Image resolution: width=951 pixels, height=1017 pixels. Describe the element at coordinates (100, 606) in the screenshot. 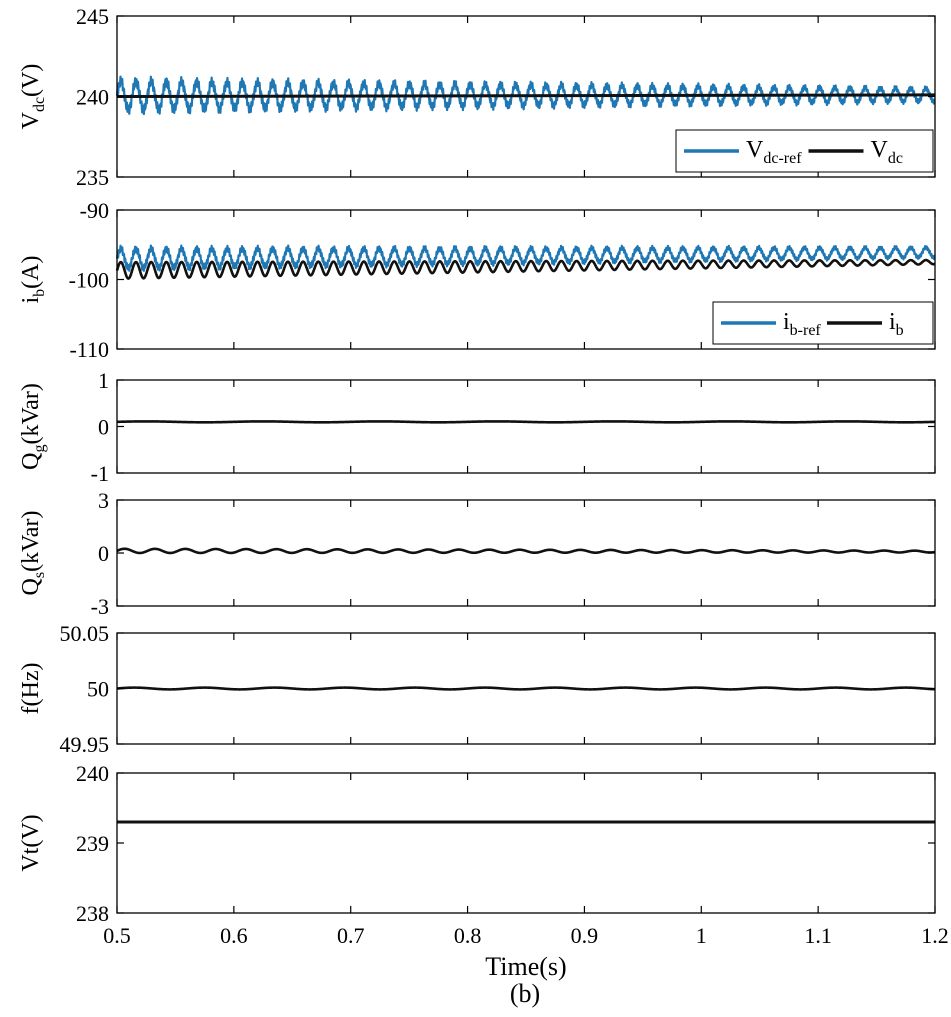

I see `ytick-label: -3` at that location.